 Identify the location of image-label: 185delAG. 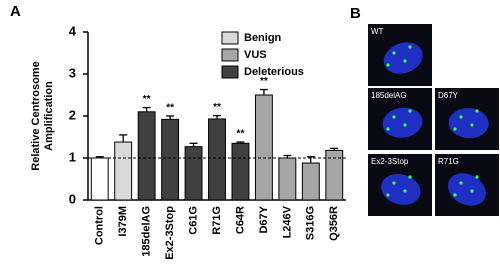
(389, 95).